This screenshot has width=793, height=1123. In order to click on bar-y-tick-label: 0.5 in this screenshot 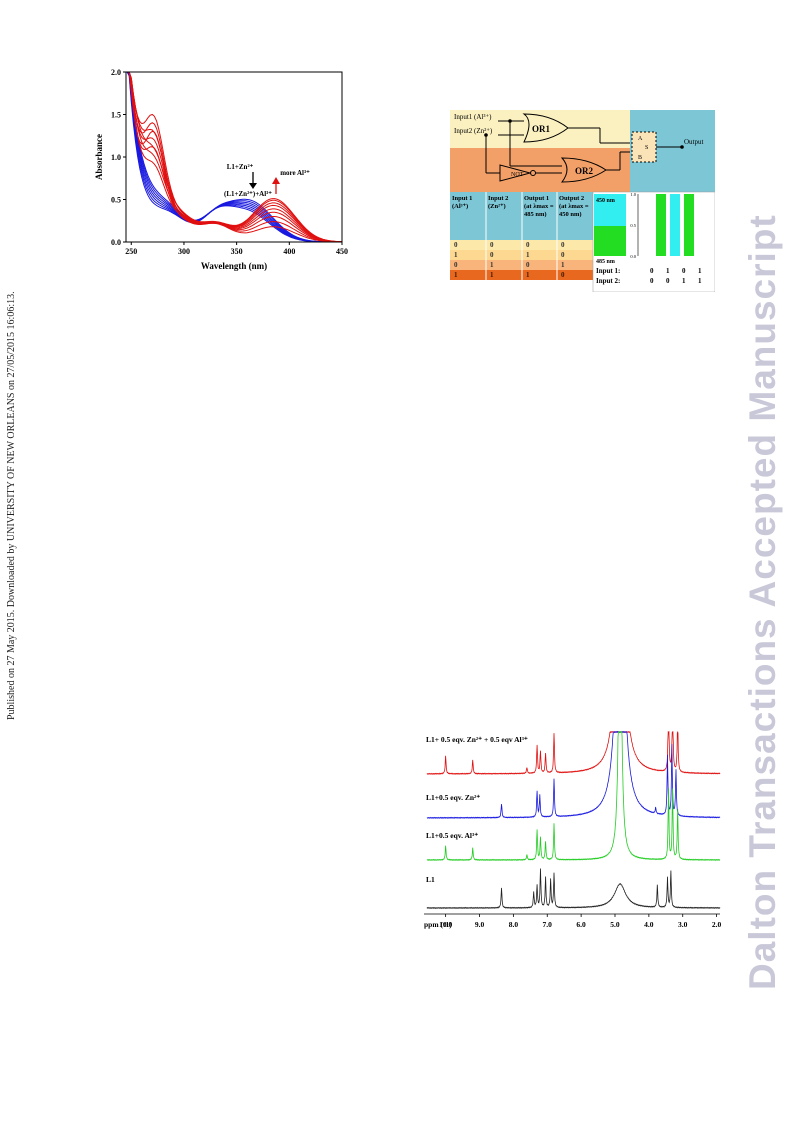, I will do `click(633, 225)`.